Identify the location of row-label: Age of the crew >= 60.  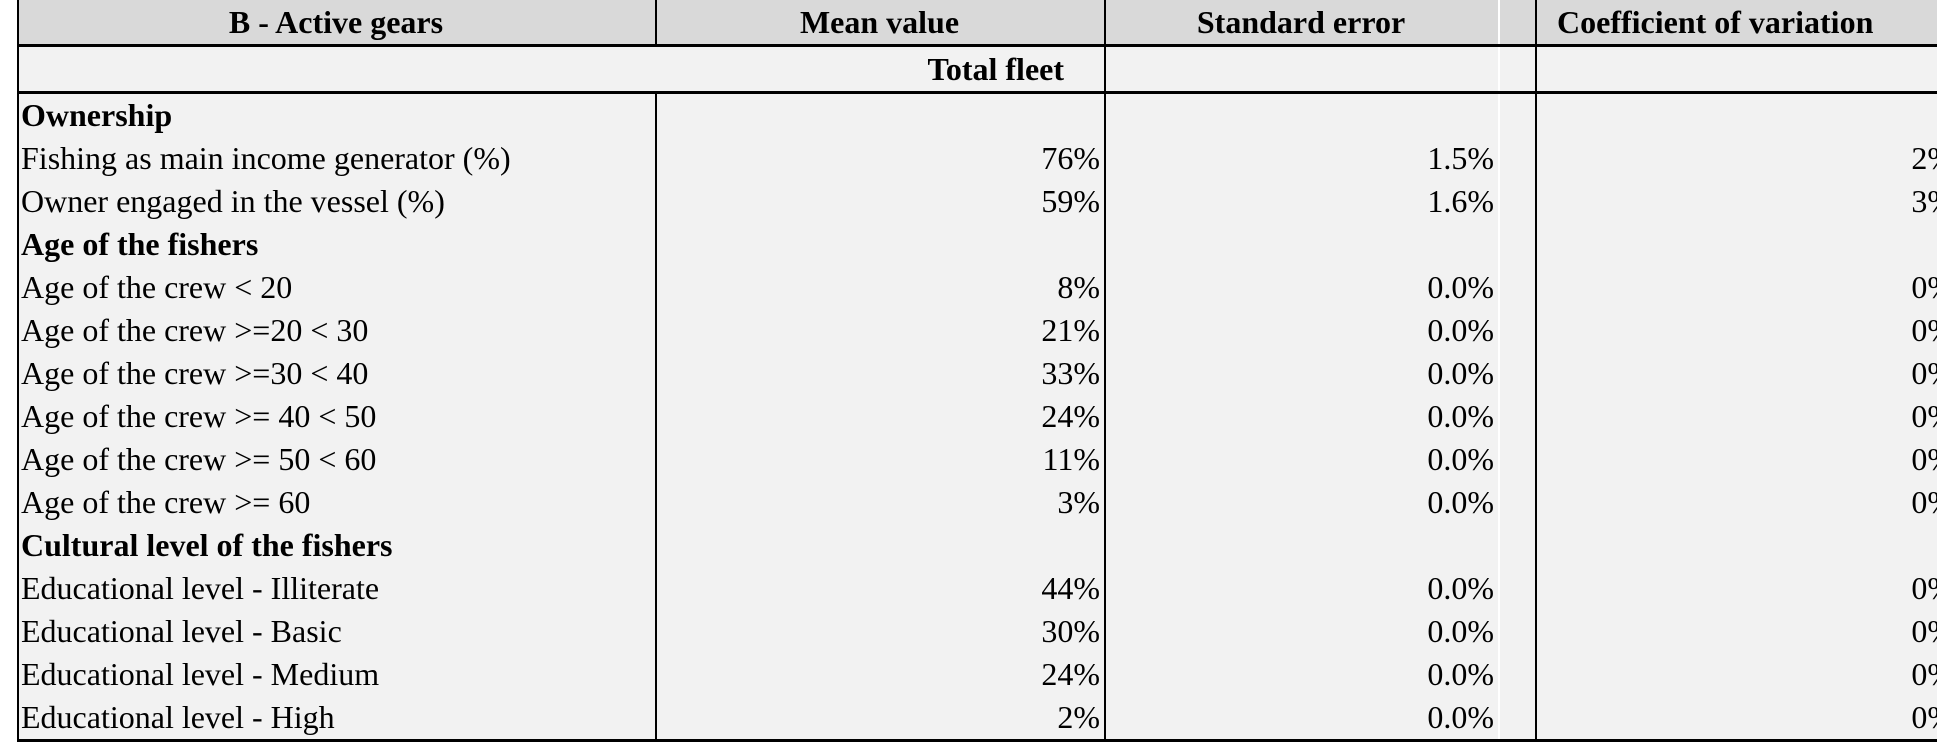
(336, 502).